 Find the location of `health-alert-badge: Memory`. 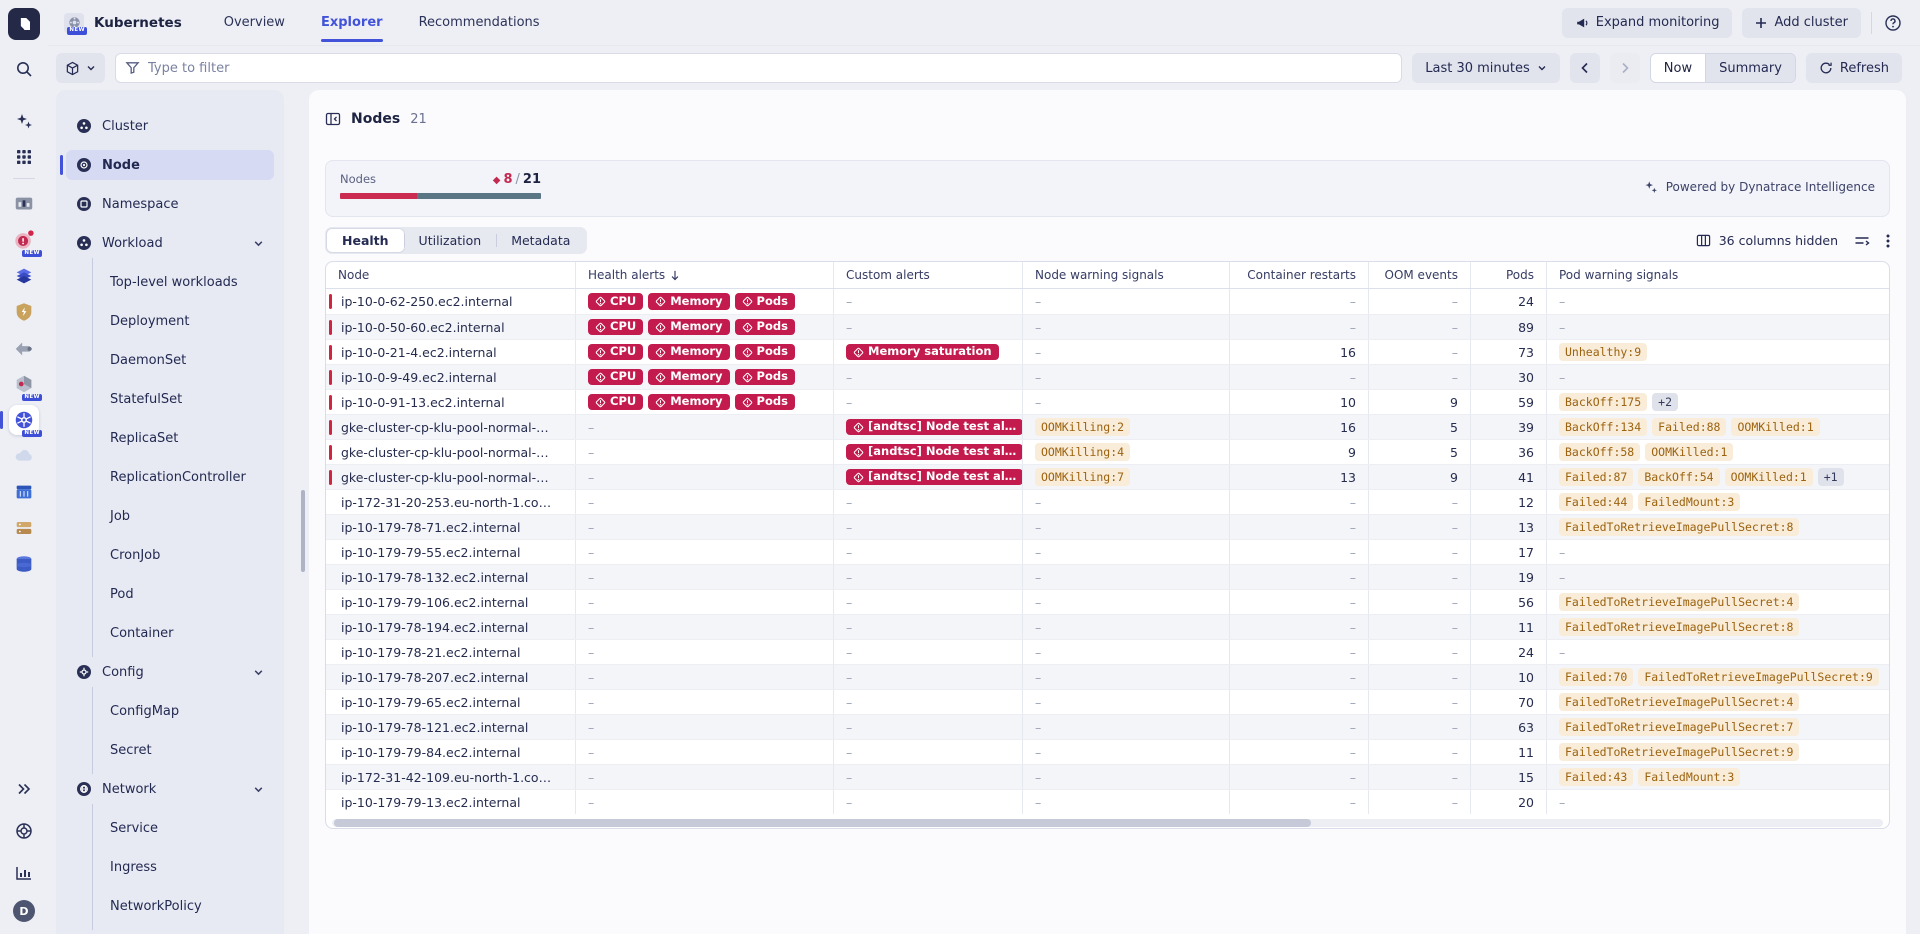

health-alert-badge: Memory is located at coordinates (689, 402).